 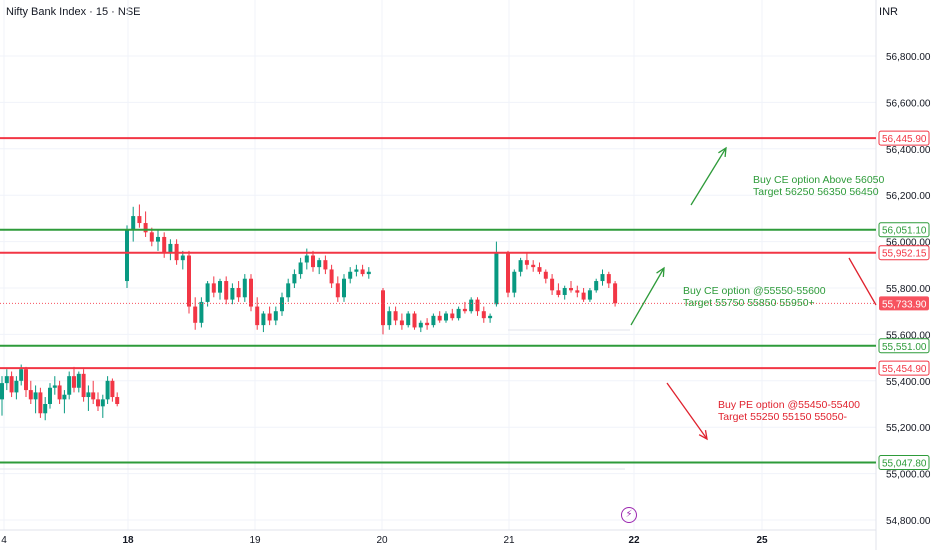 What do you see at coordinates (908, 382) in the screenshot?
I see `y-tick-label: 55,400.00` at bounding box center [908, 382].